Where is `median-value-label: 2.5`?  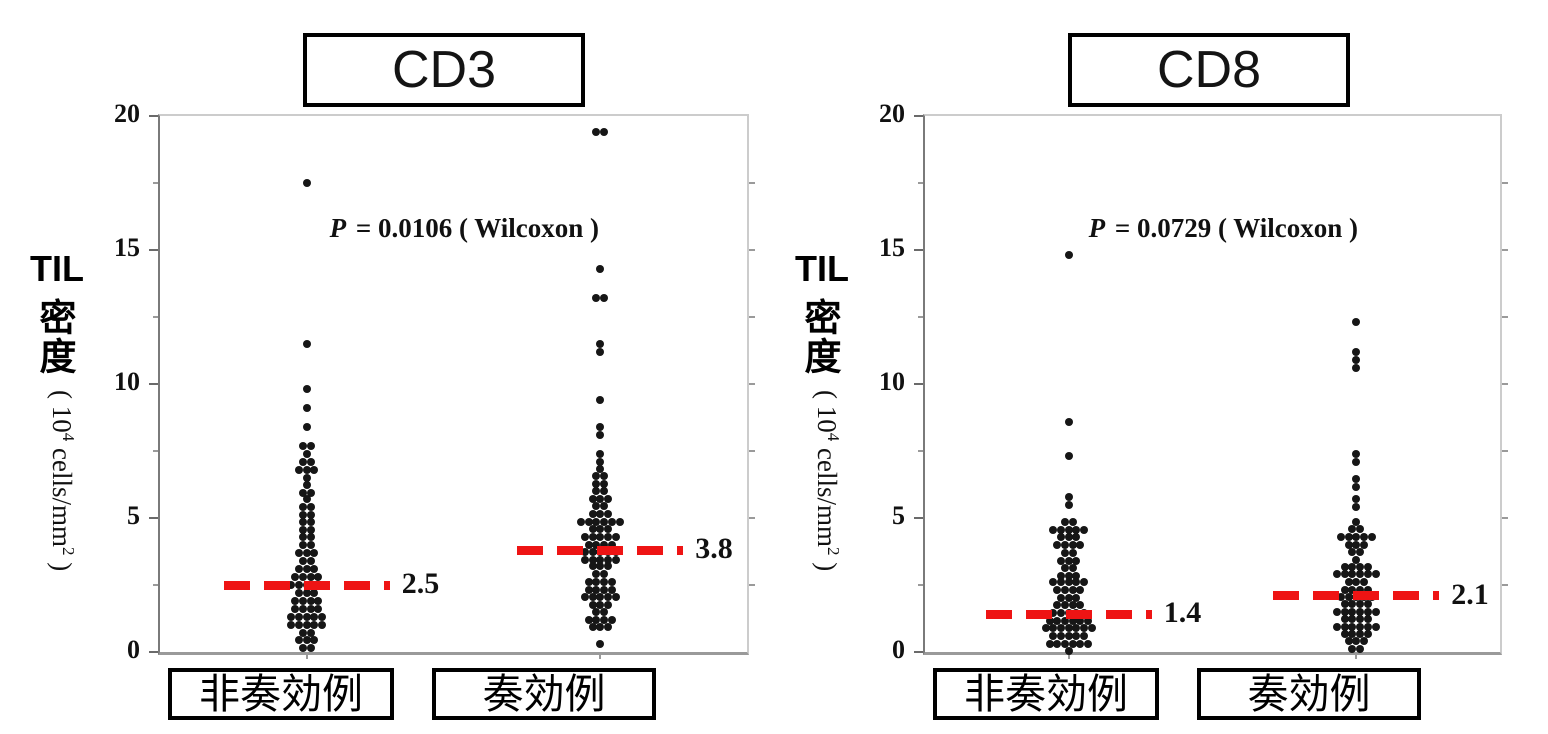
median-value-label: 2.5 is located at coordinates (420, 583).